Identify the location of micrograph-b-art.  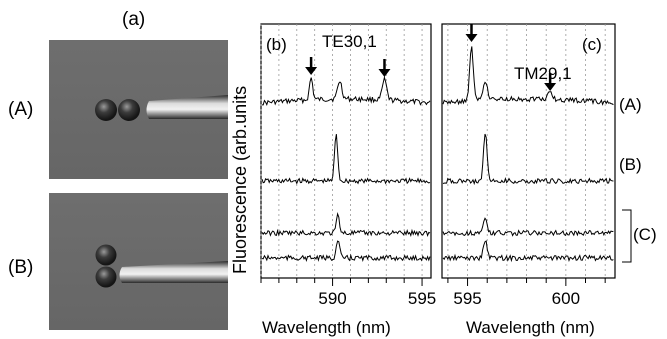
(161, 266).